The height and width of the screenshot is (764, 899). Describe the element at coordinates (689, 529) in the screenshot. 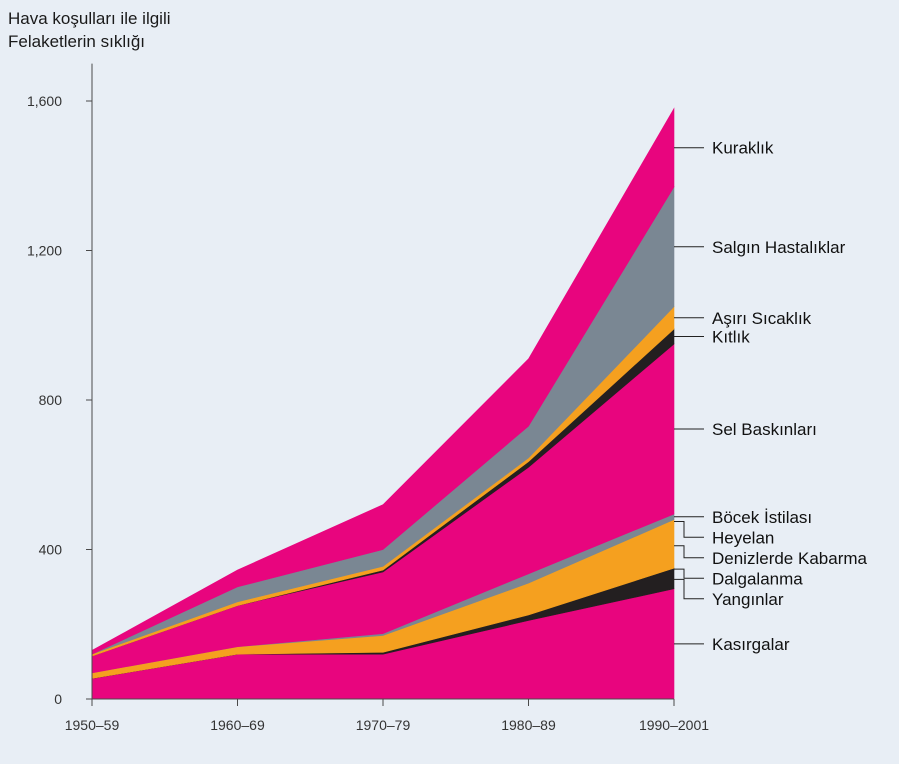

I see `leader-line-heyelan` at that location.